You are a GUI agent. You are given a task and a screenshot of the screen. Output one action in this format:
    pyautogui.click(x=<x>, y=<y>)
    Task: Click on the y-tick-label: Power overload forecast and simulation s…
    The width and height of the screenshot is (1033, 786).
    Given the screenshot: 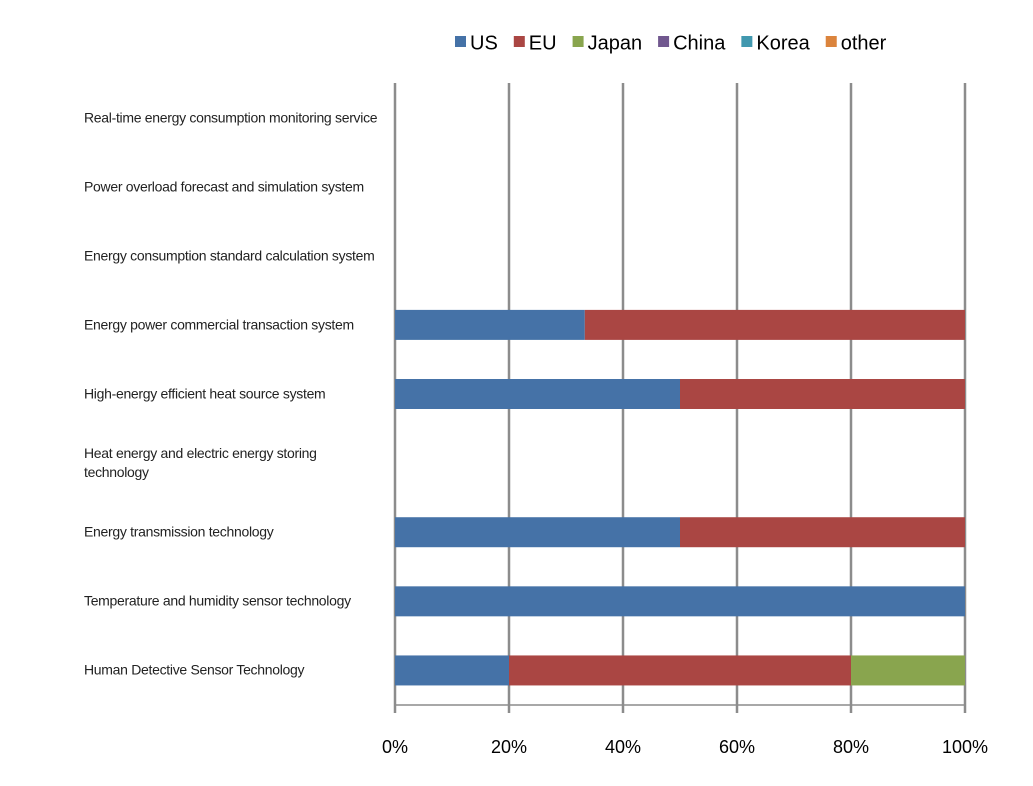 What is the action you would take?
    pyautogui.click(x=224, y=186)
    